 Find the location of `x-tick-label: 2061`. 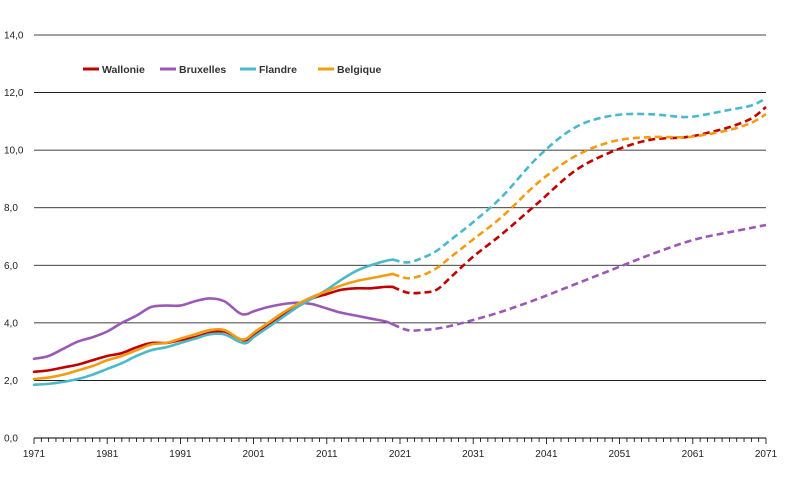

x-tick-label: 2061 is located at coordinates (693, 454).